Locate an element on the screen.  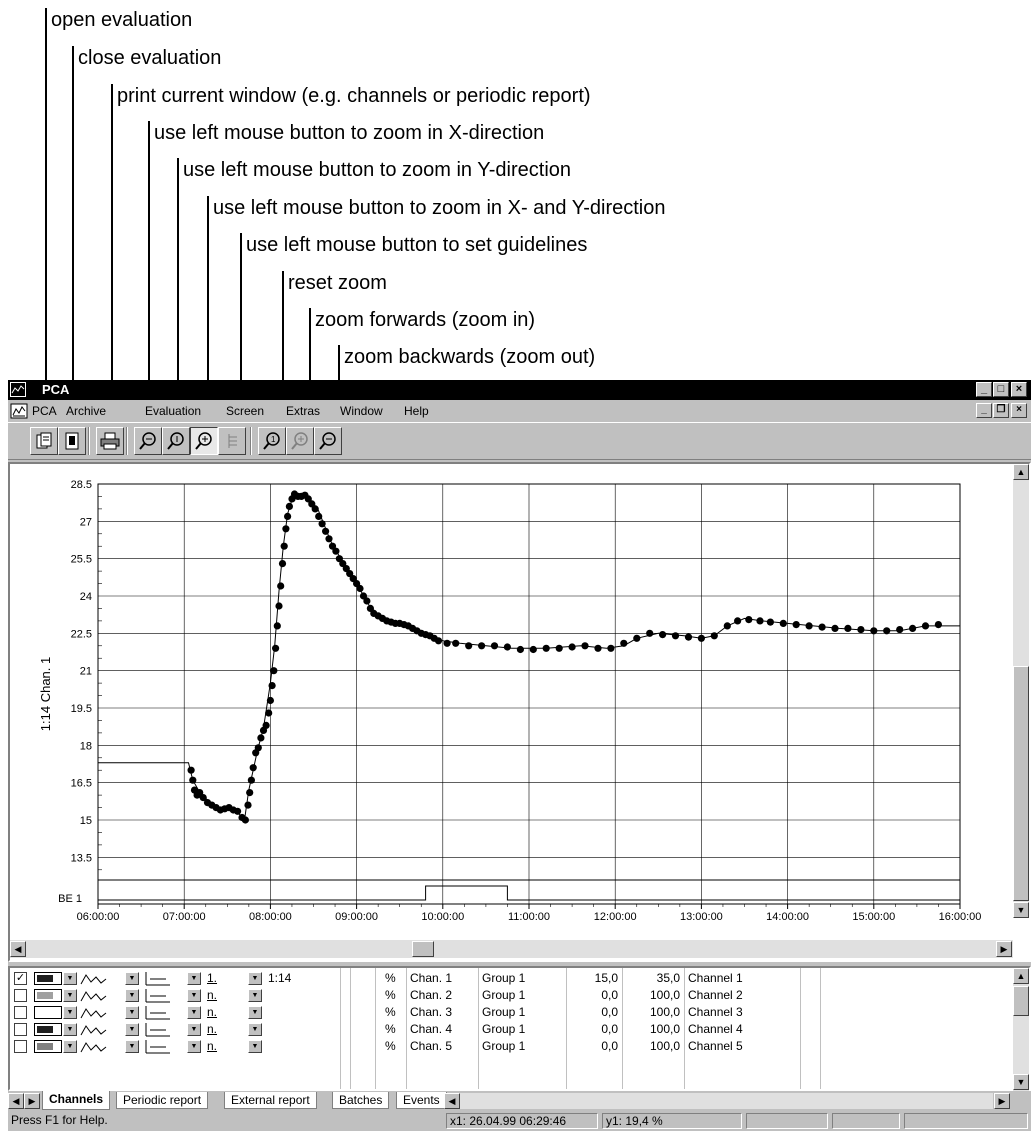
open-evaluation-icon is located at coordinates (44, 441).